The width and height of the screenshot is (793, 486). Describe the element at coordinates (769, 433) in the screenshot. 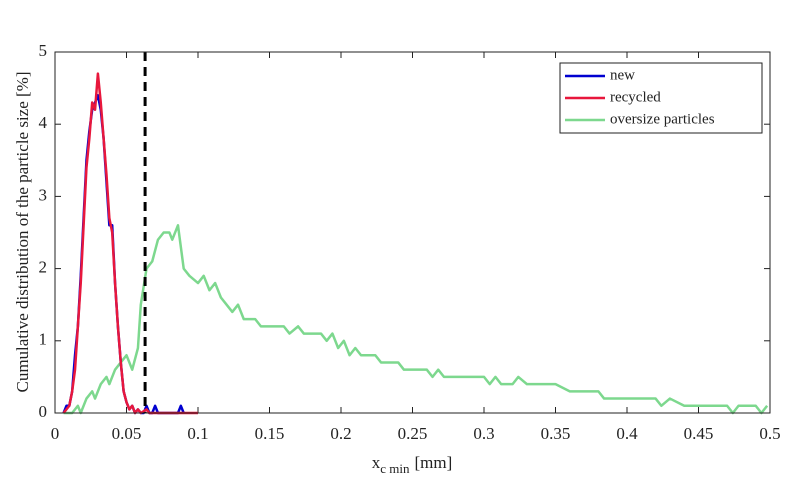

I see `x-tick-label: 0.5` at that location.